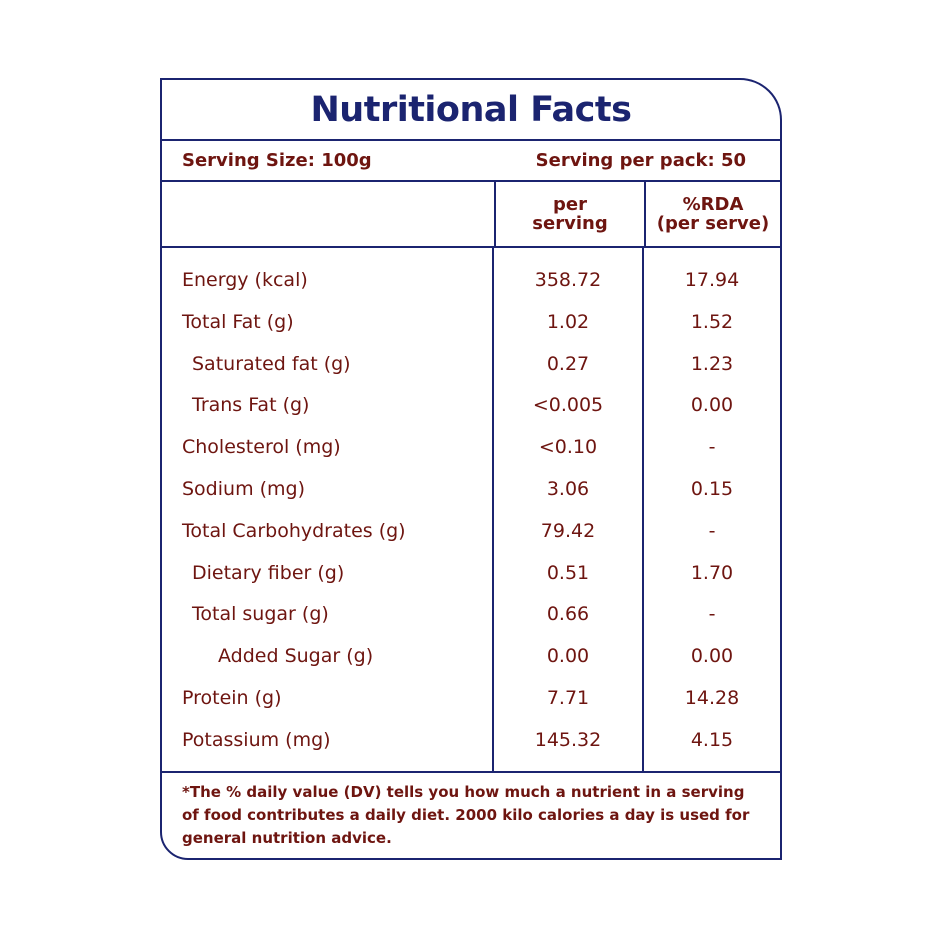 The image size is (940, 940). Describe the element at coordinates (570, 223) in the screenshot. I see `header-text: serving` at that location.